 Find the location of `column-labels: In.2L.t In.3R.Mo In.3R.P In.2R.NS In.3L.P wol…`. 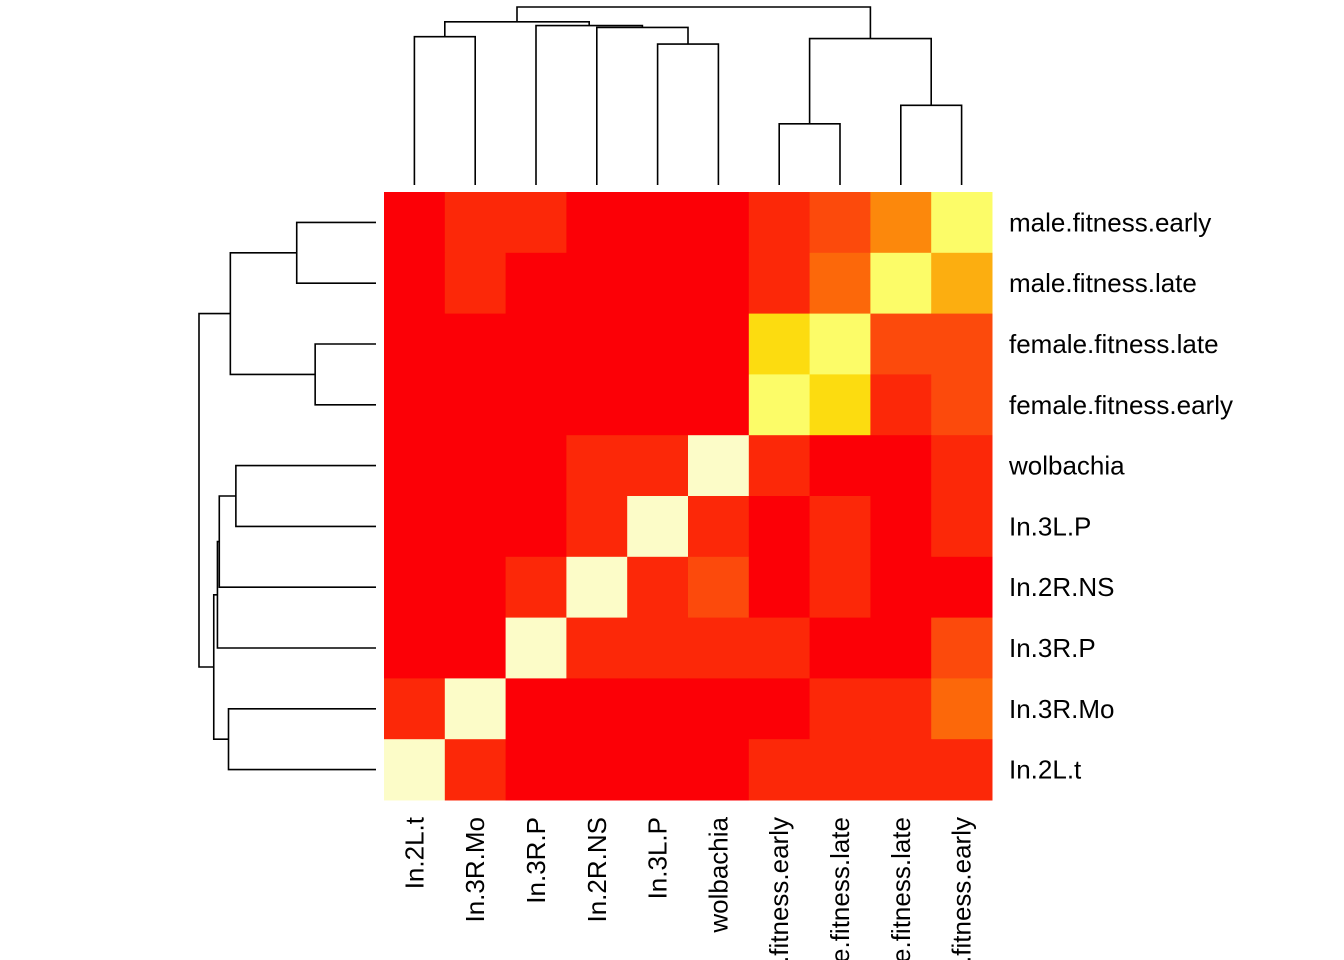

column-labels: In.2L.t In.3R.Mo In.3R.P In.2R.NS In.3L.P wol… is located at coordinates (687, 888).